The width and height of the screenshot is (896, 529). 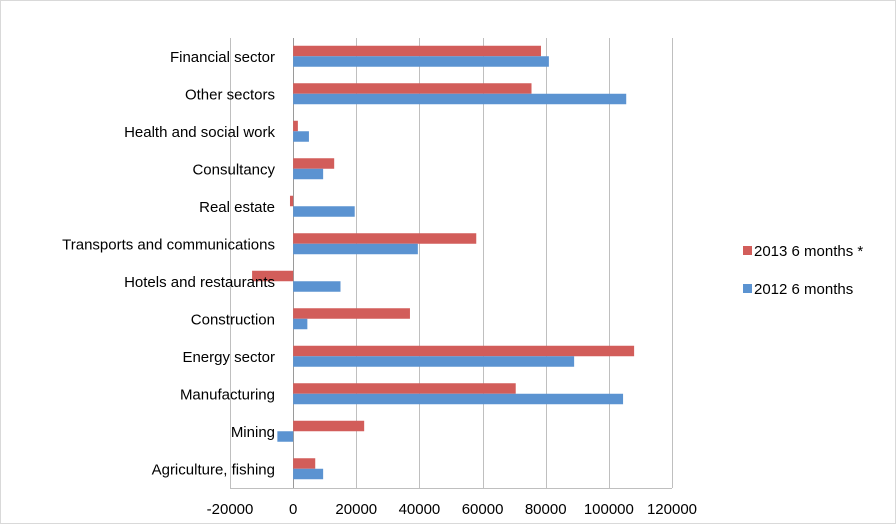 What do you see at coordinates (452, 509) in the screenshot?
I see `x-tick-labels: -20000 0 20000 40000 60000 80000 100000 120000` at bounding box center [452, 509].